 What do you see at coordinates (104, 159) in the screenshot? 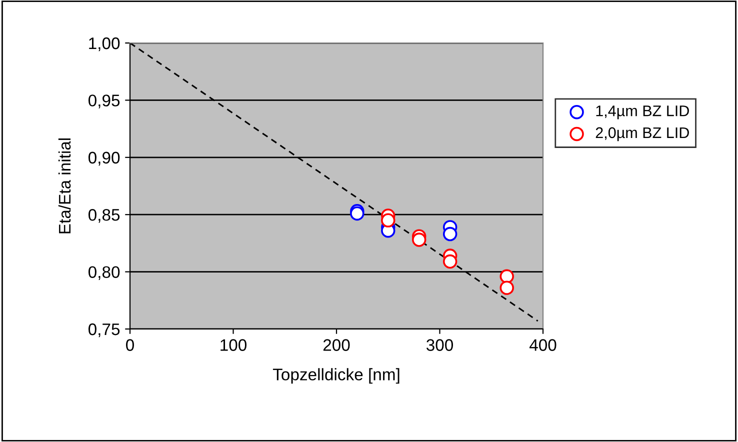
I see `y-tick-label: 0,90` at bounding box center [104, 159].